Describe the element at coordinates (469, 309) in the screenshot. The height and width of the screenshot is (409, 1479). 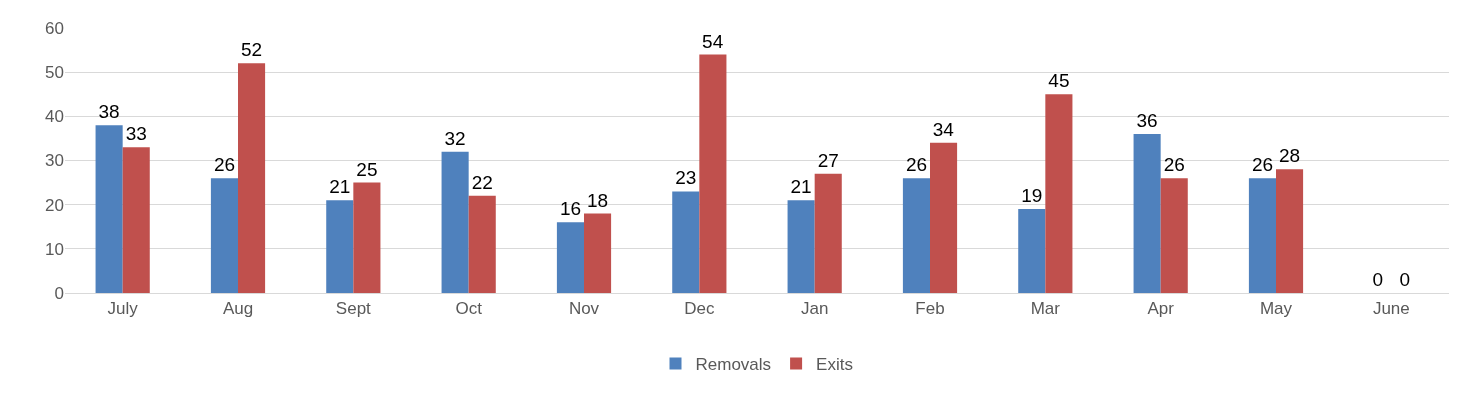
I see `x-tick-label: Oct` at that location.